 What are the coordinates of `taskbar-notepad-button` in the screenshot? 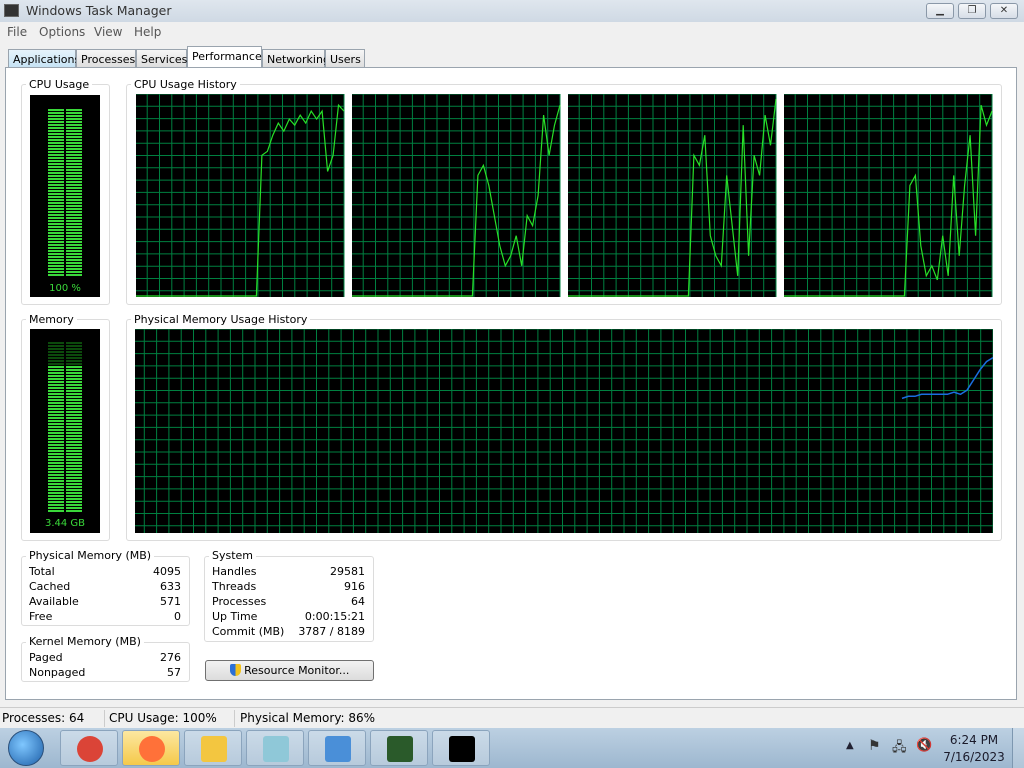 It's located at (275, 748).